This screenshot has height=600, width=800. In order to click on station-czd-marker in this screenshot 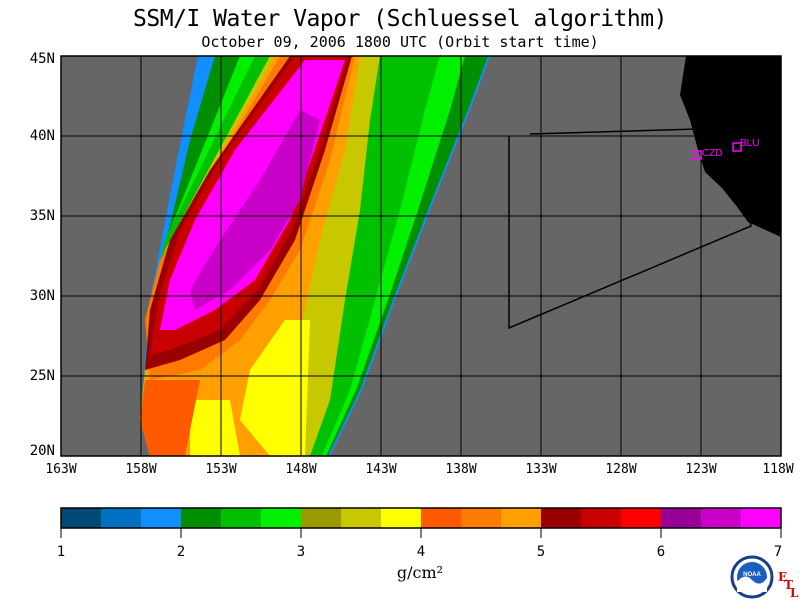, I will do `click(697, 155)`.